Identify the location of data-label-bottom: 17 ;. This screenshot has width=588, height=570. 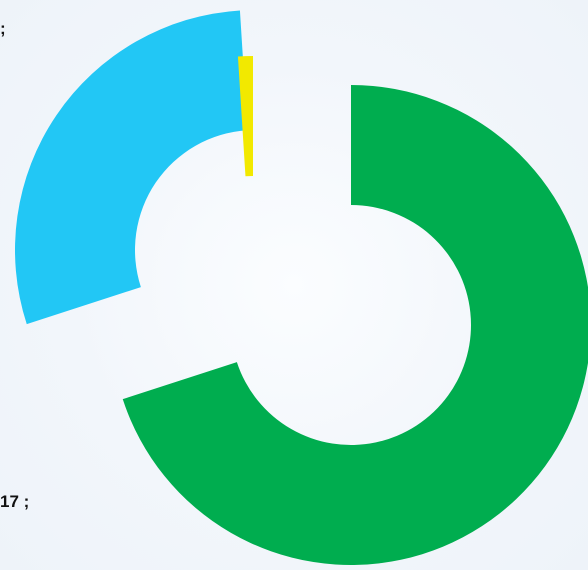
(14, 501).